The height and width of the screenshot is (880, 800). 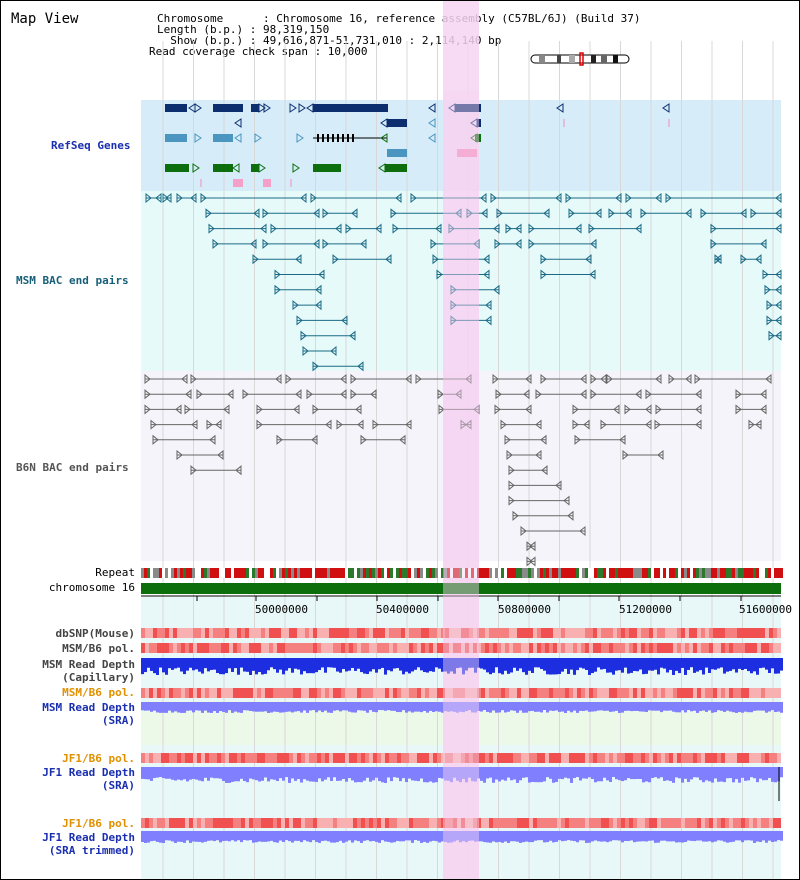 What do you see at coordinates (98, 823) in the screenshot?
I see `track-label-jf1-b6-pol-2: JF1/B6 pol.` at bounding box center [98, 823].